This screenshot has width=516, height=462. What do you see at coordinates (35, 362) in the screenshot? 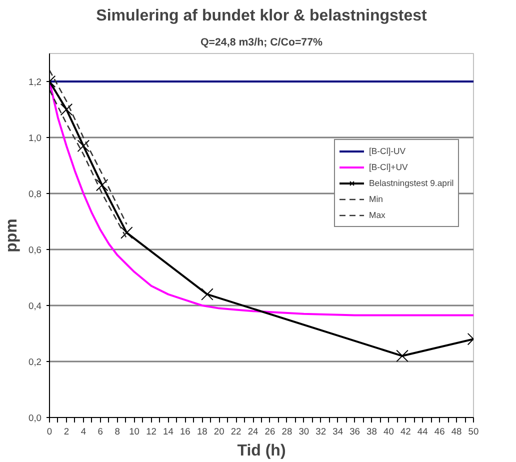
I see `y-tick-label: 0,2` at bounding box center [35, 362].